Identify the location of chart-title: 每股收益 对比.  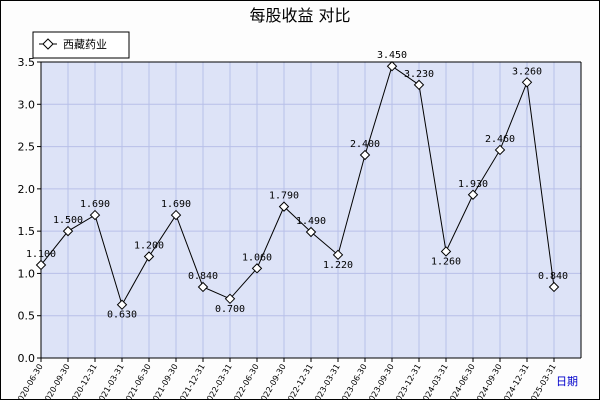
(299, 15).